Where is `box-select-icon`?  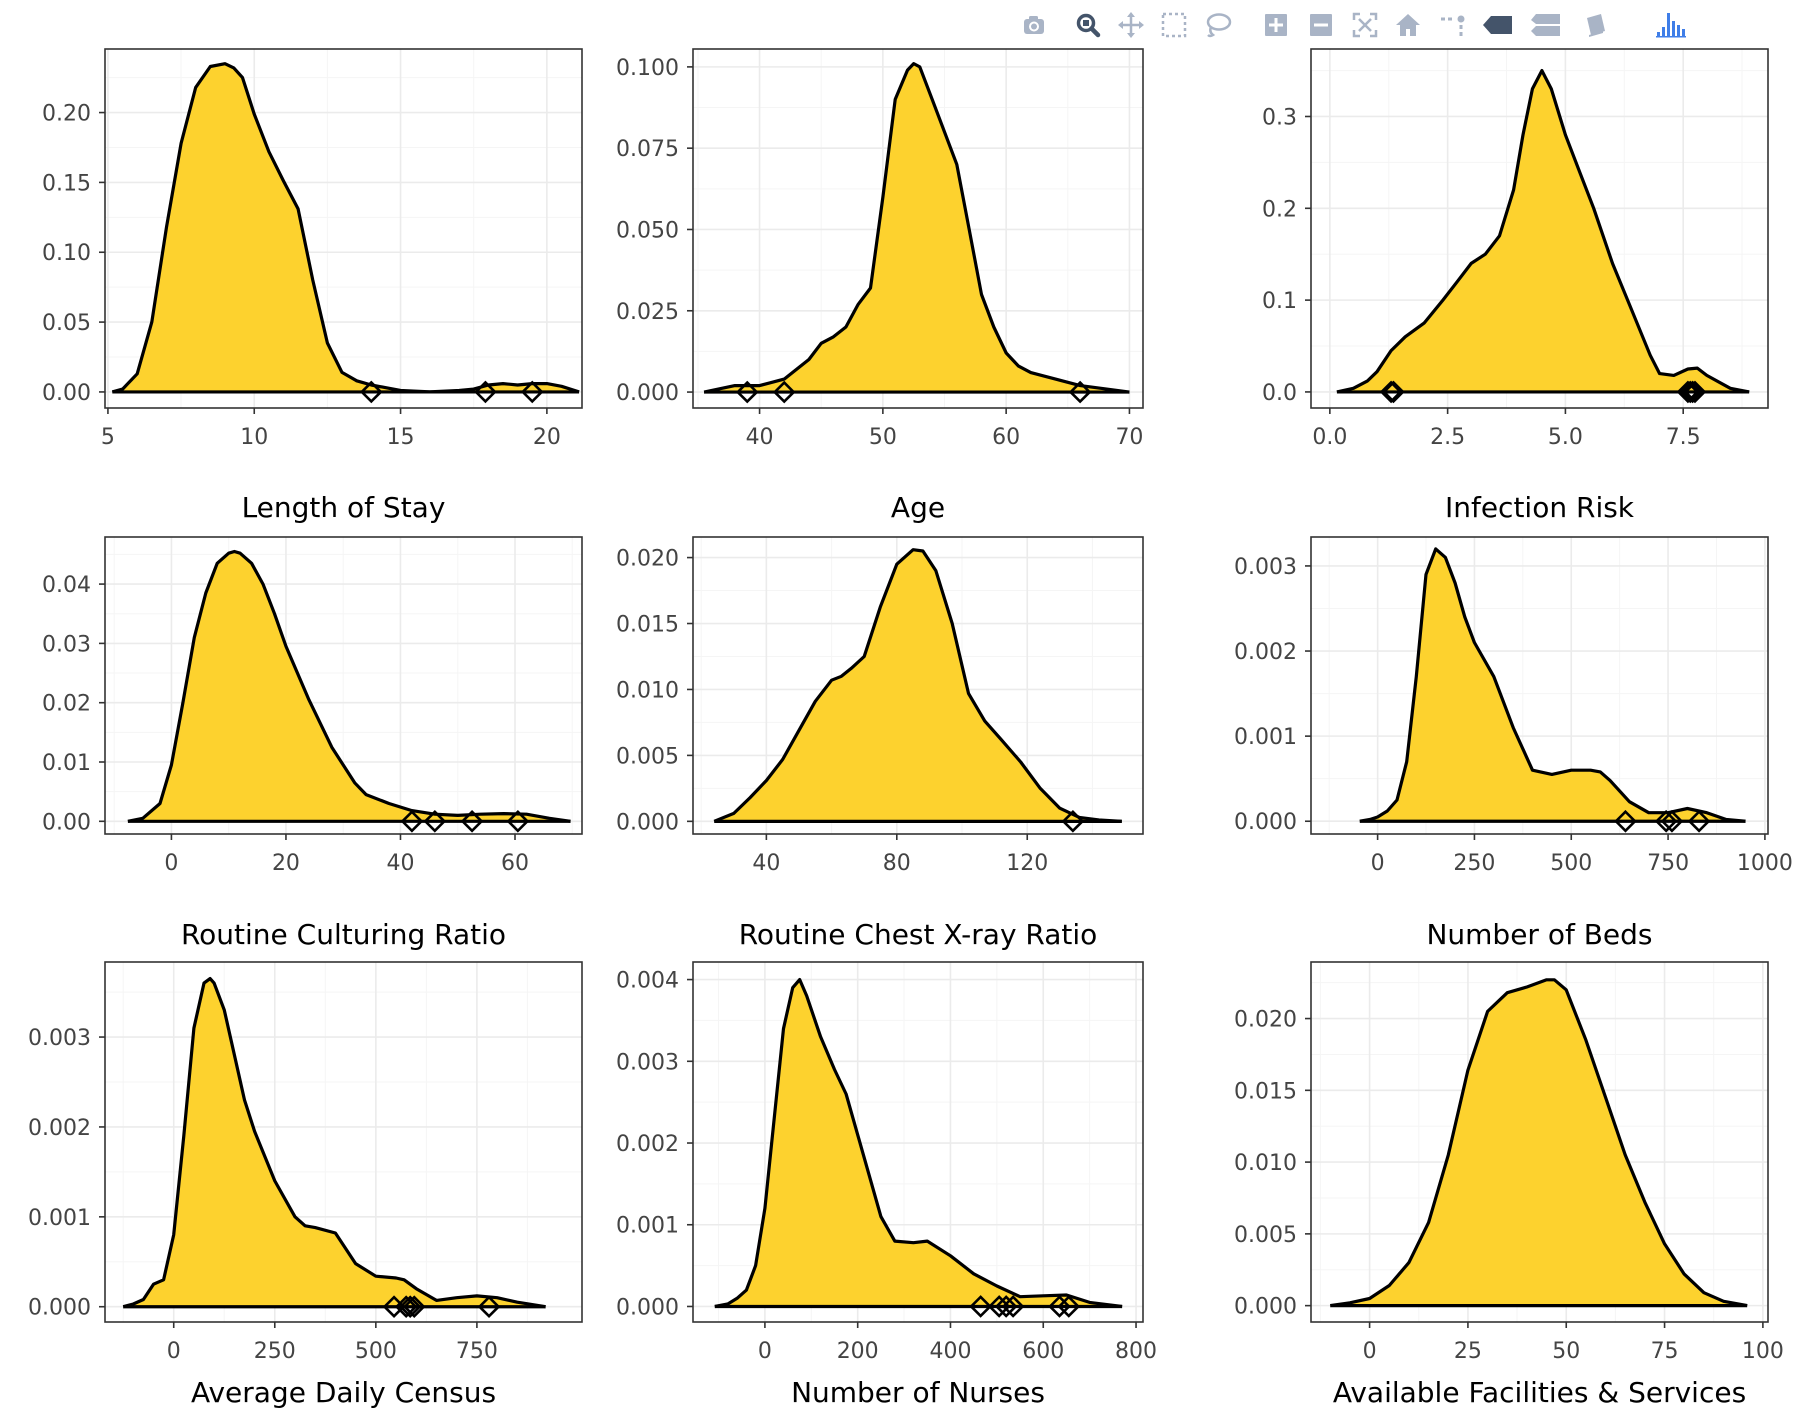 box-select-icon is located at coordinates (1174, 25).